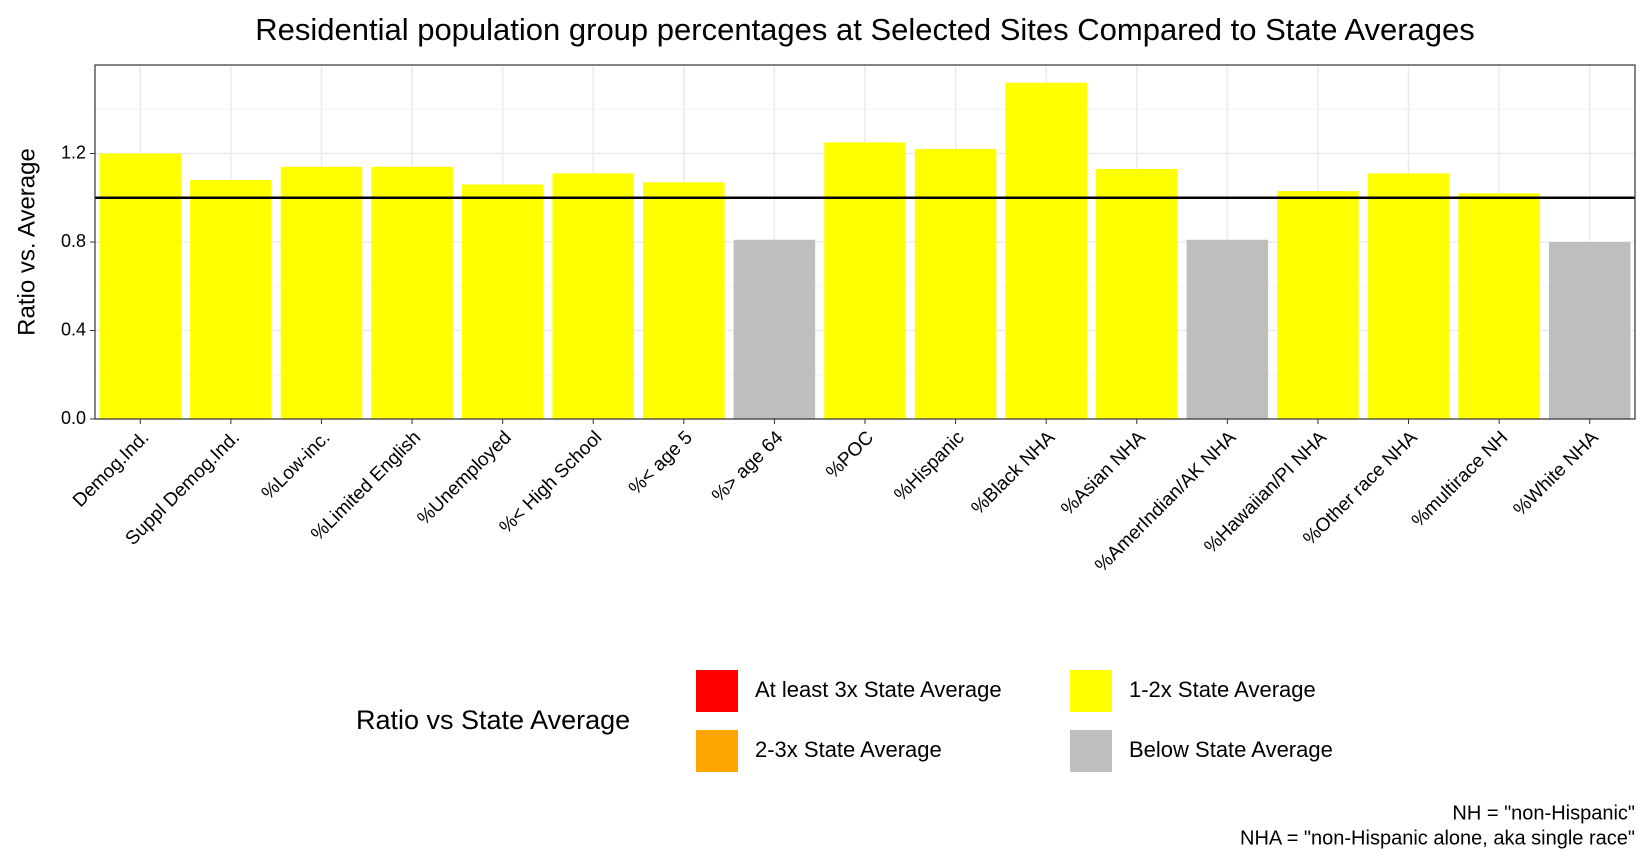 The image size is (1651, 865). Describe the element at coordinates (661, 463) in the screenshot. I see `x-tick-label: %< age 5` at that location.